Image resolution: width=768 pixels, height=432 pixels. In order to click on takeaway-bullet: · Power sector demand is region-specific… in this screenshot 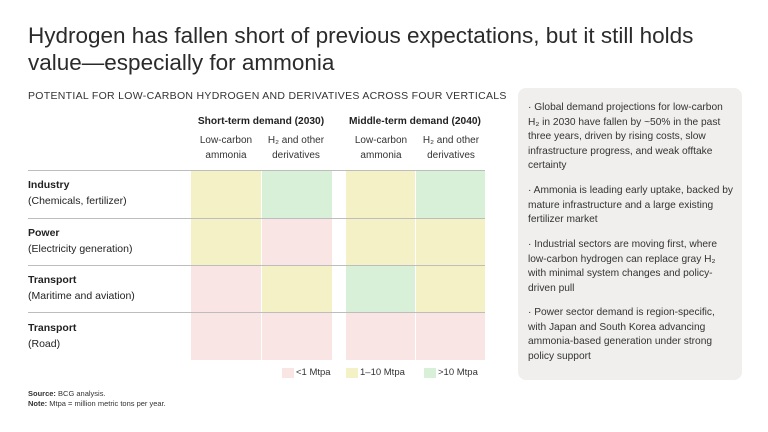, I will do `click(621, 334)`.